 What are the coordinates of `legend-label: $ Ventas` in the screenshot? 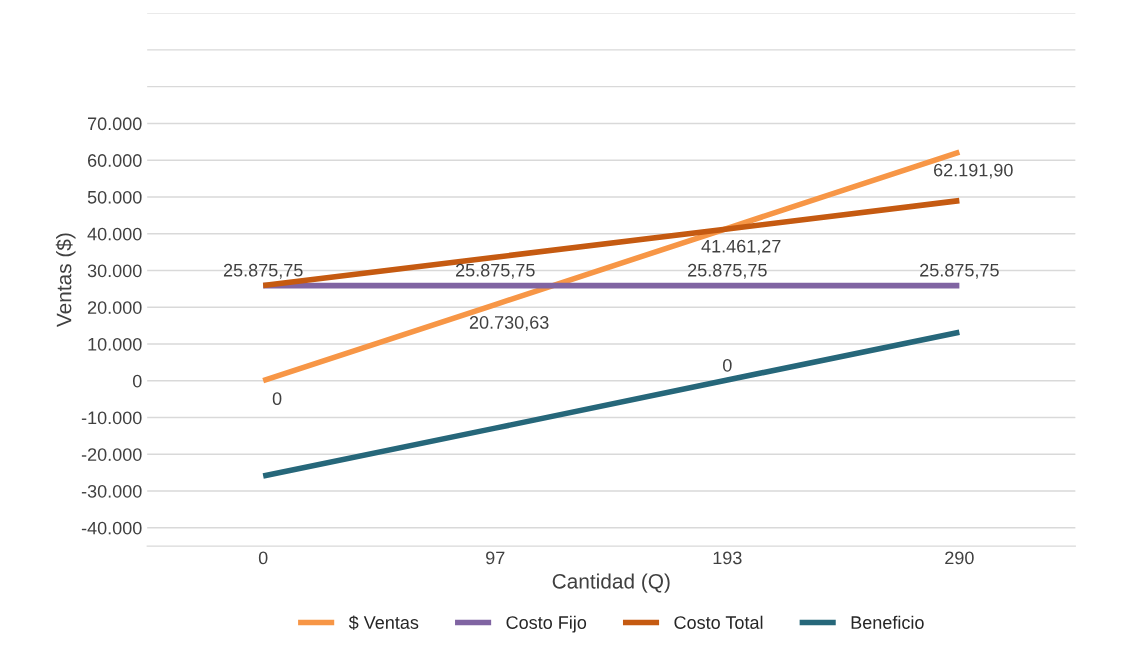 It's located at (383, 623).